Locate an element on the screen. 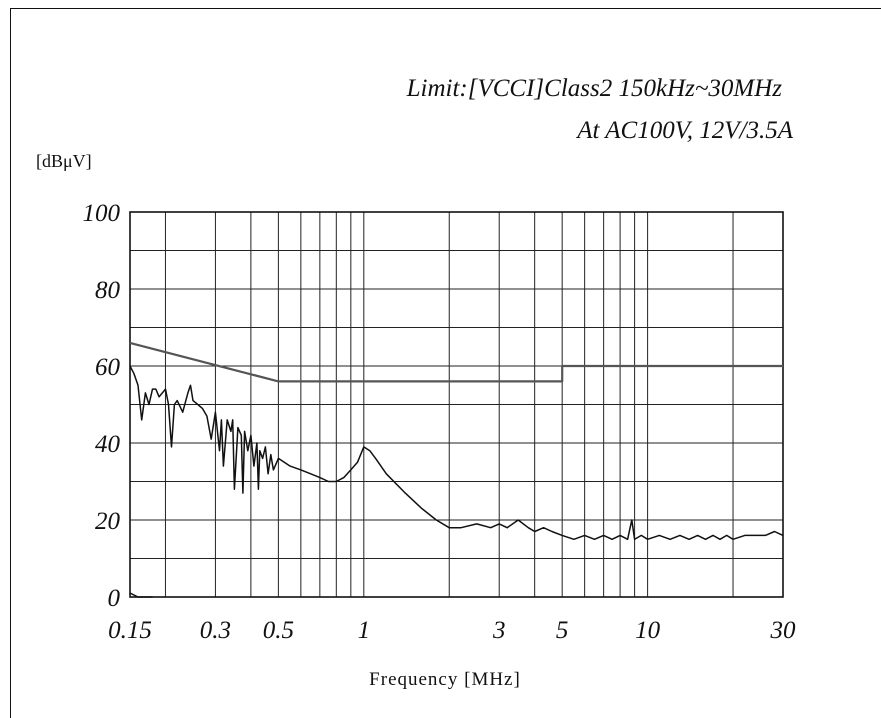  chart-title-line1: Limit:[VCCI]Class2 150kHz~30MHz is located at coordinates (594, 88).